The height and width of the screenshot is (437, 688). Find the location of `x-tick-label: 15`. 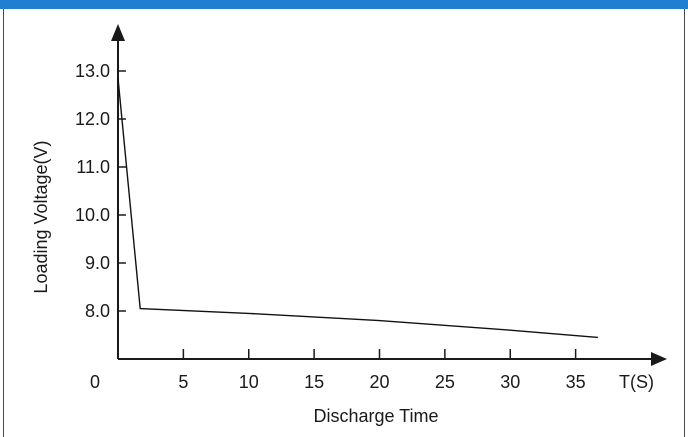

x-tick-label: 15 is located at coordinates (314, 382).